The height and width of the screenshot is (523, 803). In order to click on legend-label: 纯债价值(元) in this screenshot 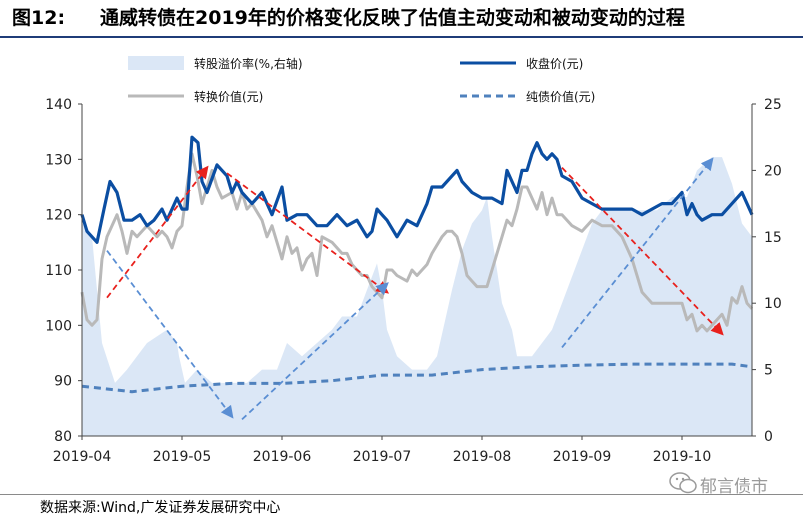, I will do `click(560, 96)`.